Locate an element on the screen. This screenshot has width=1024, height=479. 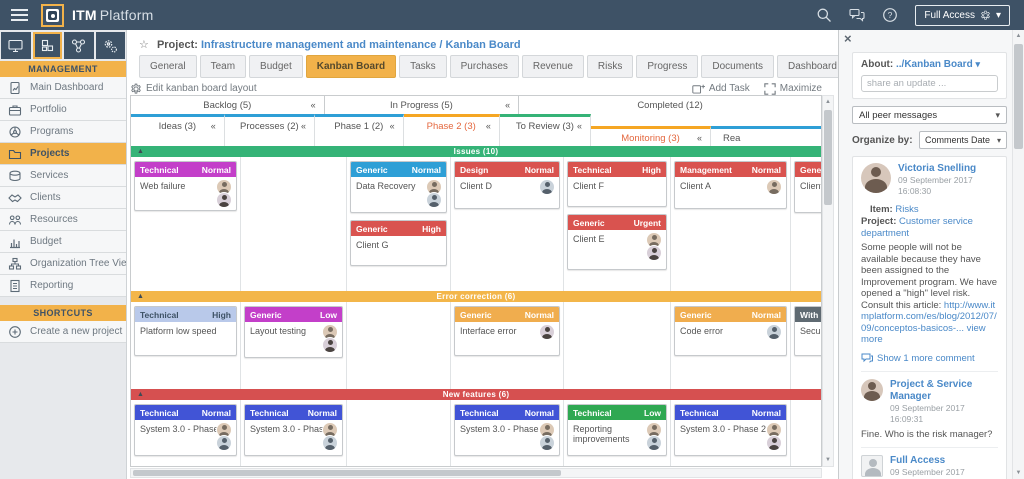
kanban-card: Design Normal Client D is located at coordinates (507, 185).